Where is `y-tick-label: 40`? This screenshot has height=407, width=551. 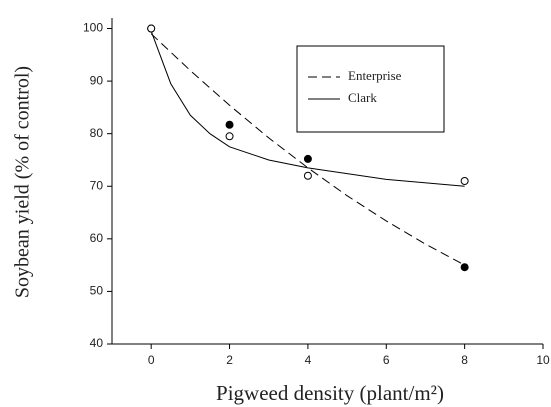
y-tick-label: 40 is located at coordinates (97, 343).